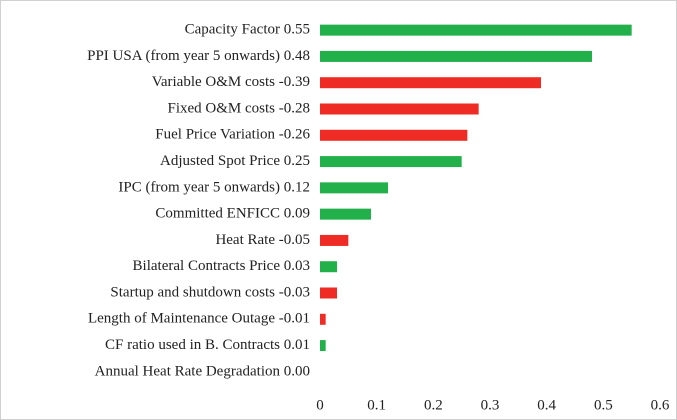  I want to click on y-tick-label: Annual Heat Rate Degradation 0.00, so click(202, 371).